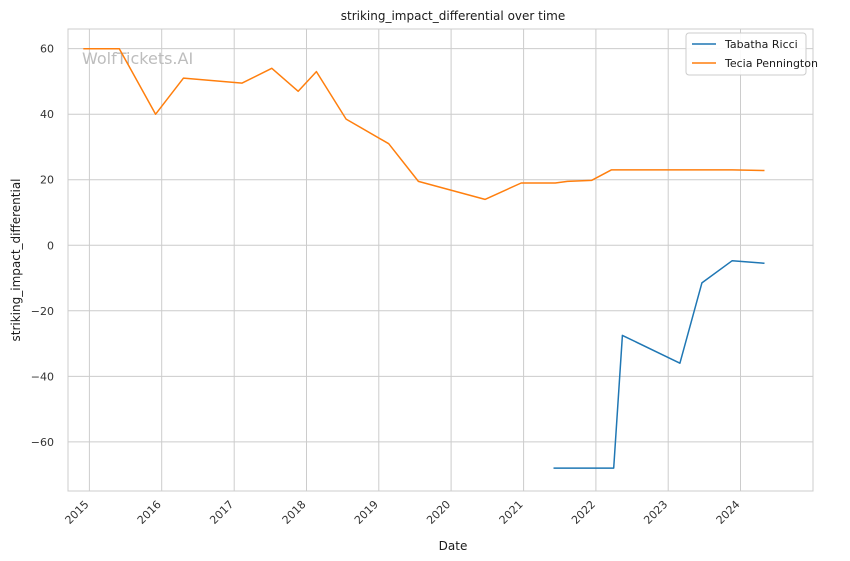 Image resolution: width=850 pixels, height=561 pixels. Describe the element at coordinates (149, 512) in the screenshot. I see `x-tick-label: 2016` at that location.